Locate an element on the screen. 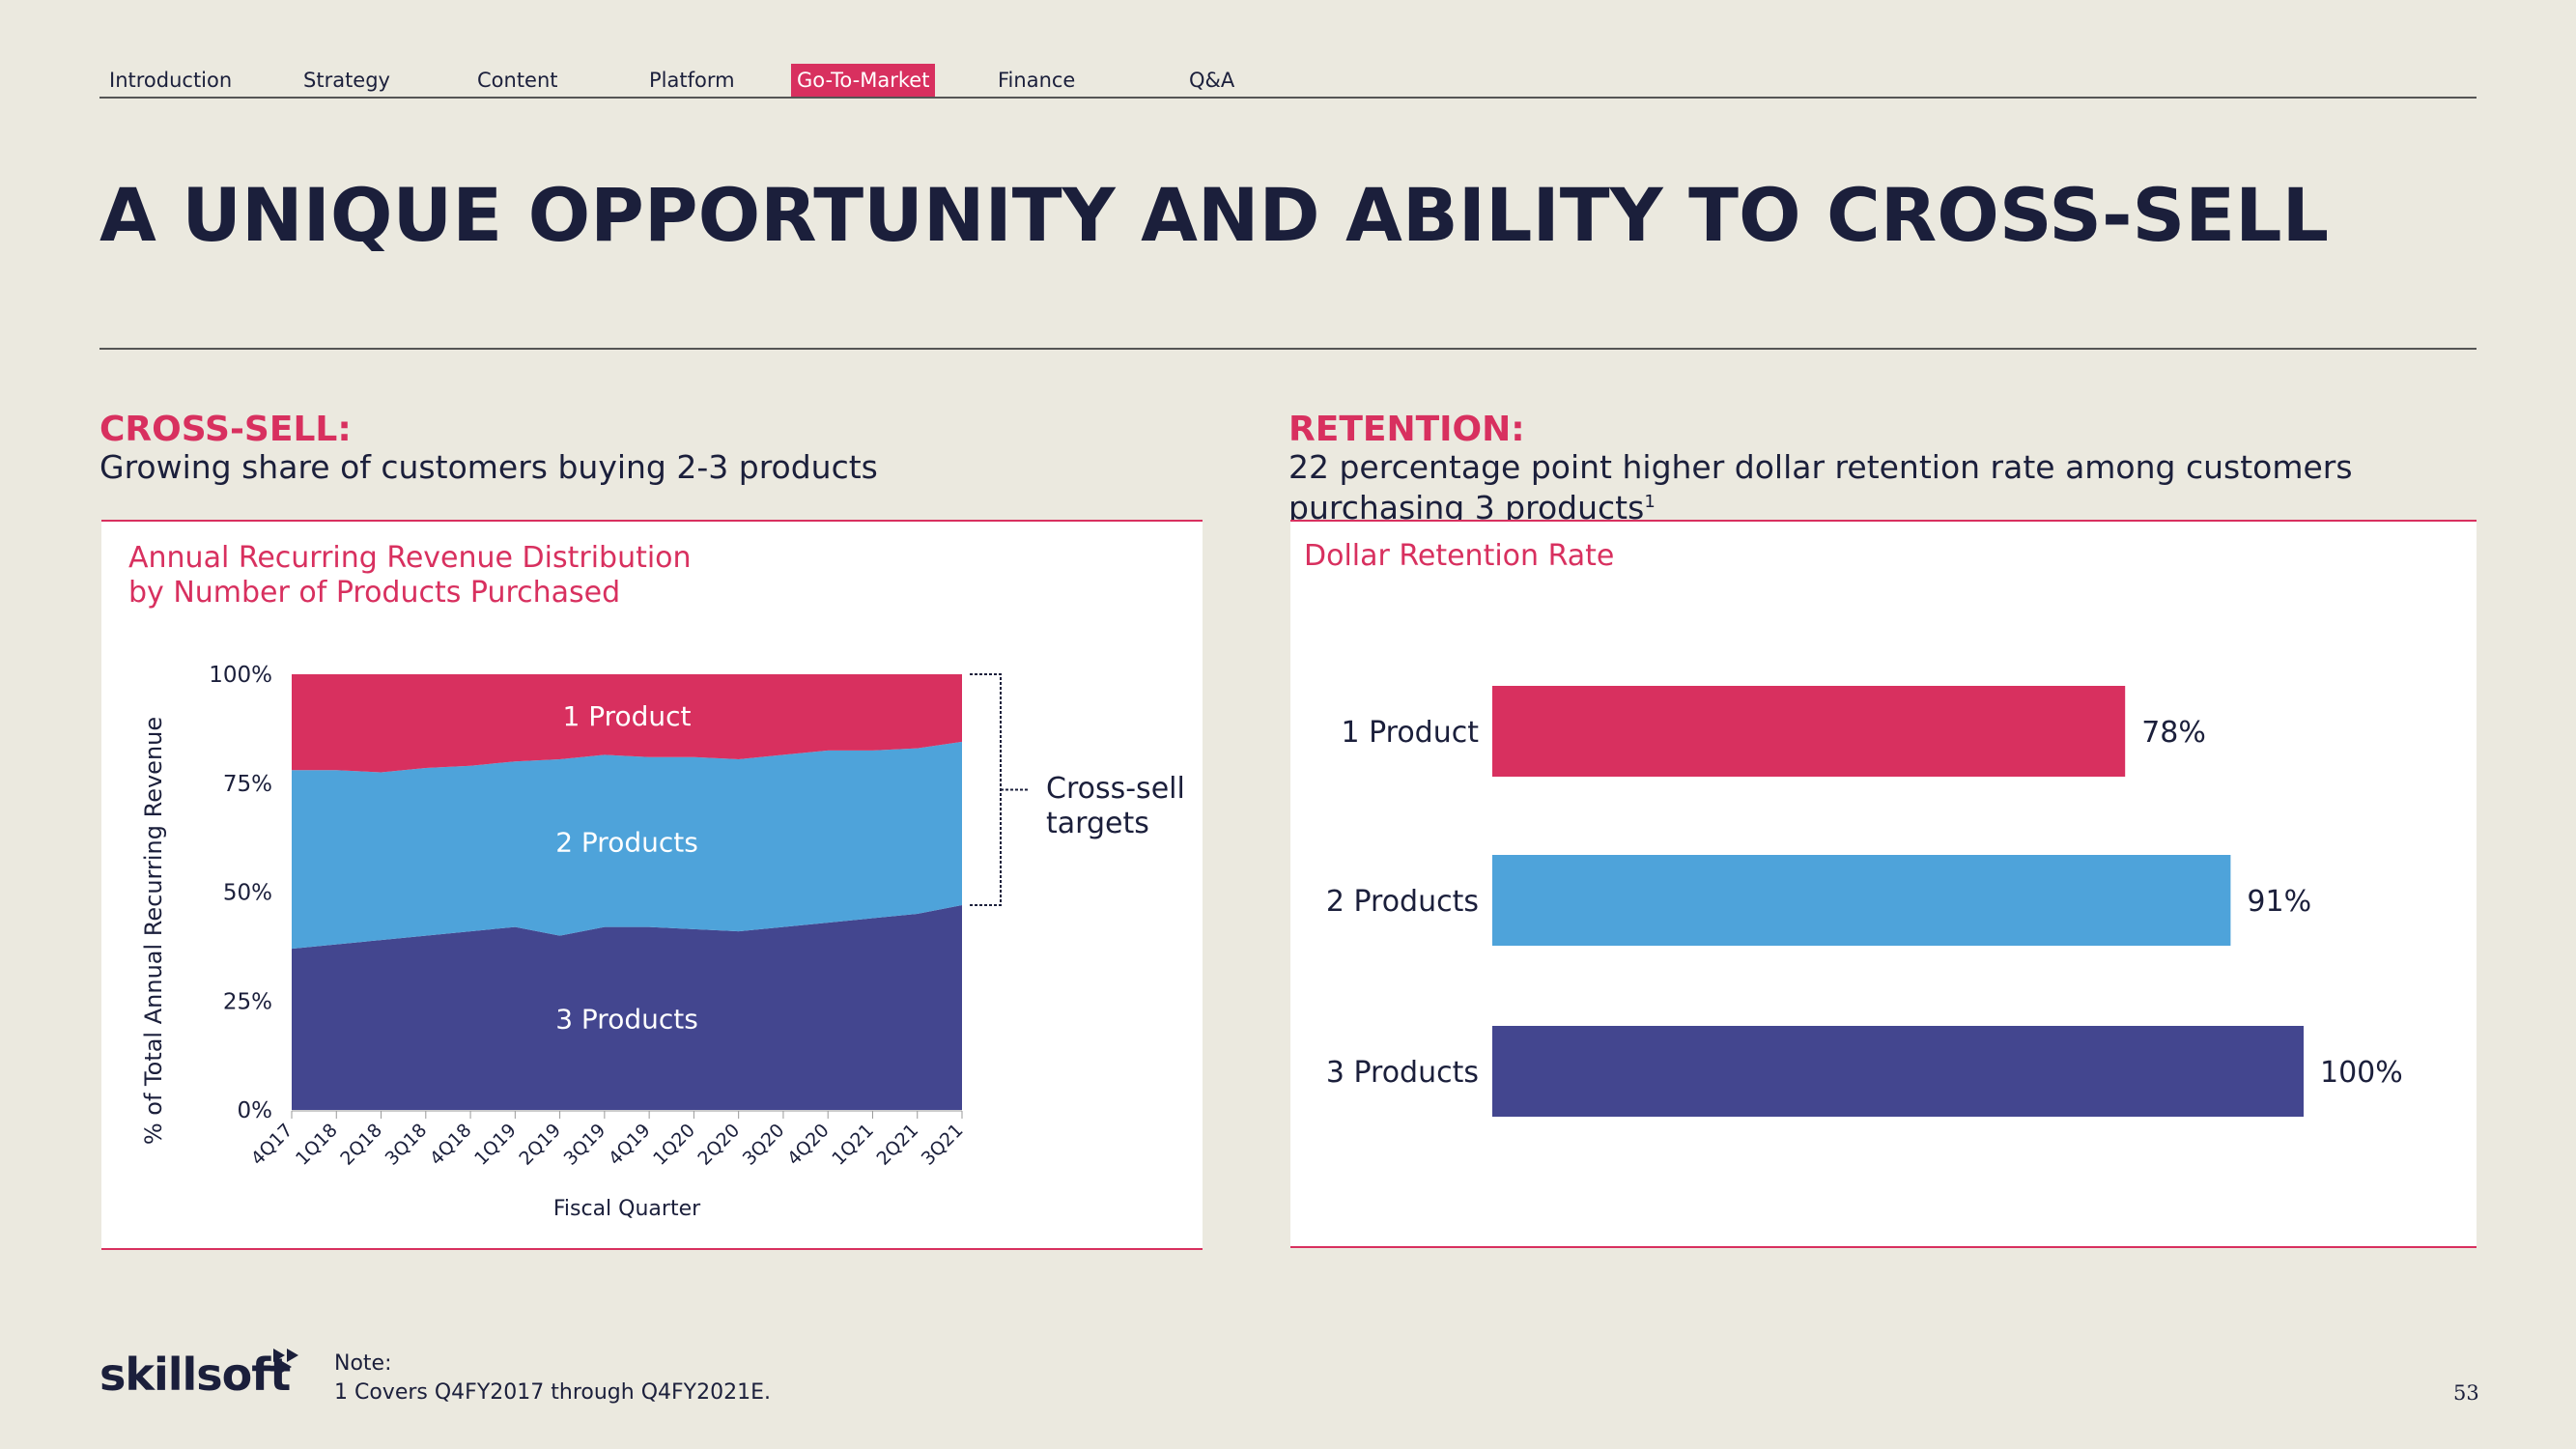 The image size is (2576, 1449). area-series-3-products is located at coordinates (627, 1008).